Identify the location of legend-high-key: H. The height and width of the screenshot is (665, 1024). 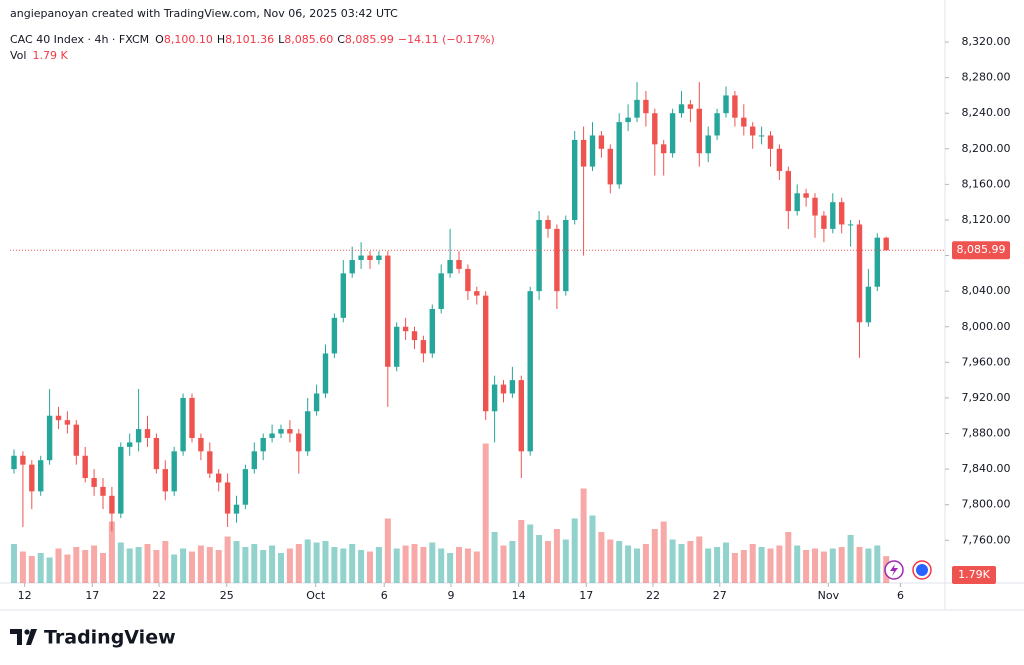
(221, 39).